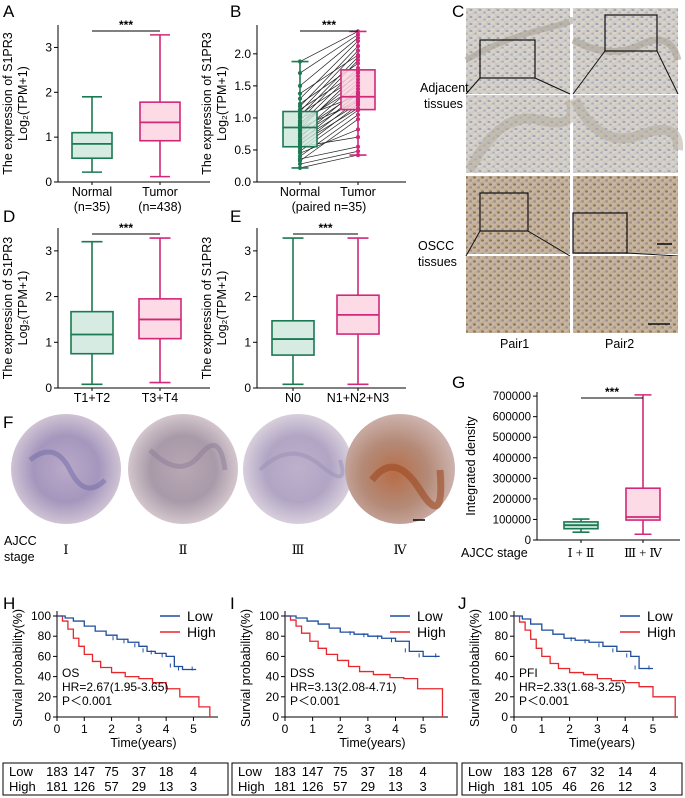 This screenshot has width=685, height=798. What do you see at coordinates (512, 520) in the screenshot?
I see `y-tick-label: 100000` at bounding box center [512, 520].